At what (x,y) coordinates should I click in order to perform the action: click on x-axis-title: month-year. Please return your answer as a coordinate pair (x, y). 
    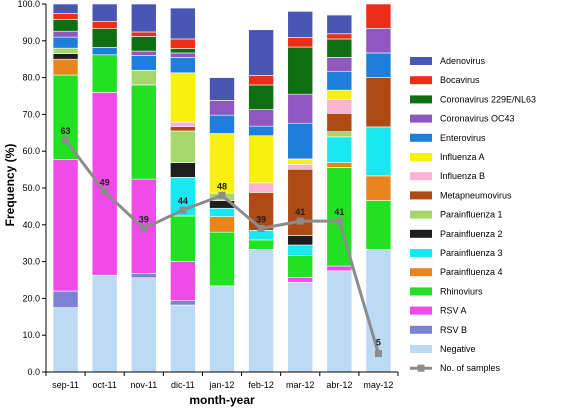
    Looking at the image, I should click on (222, 400).